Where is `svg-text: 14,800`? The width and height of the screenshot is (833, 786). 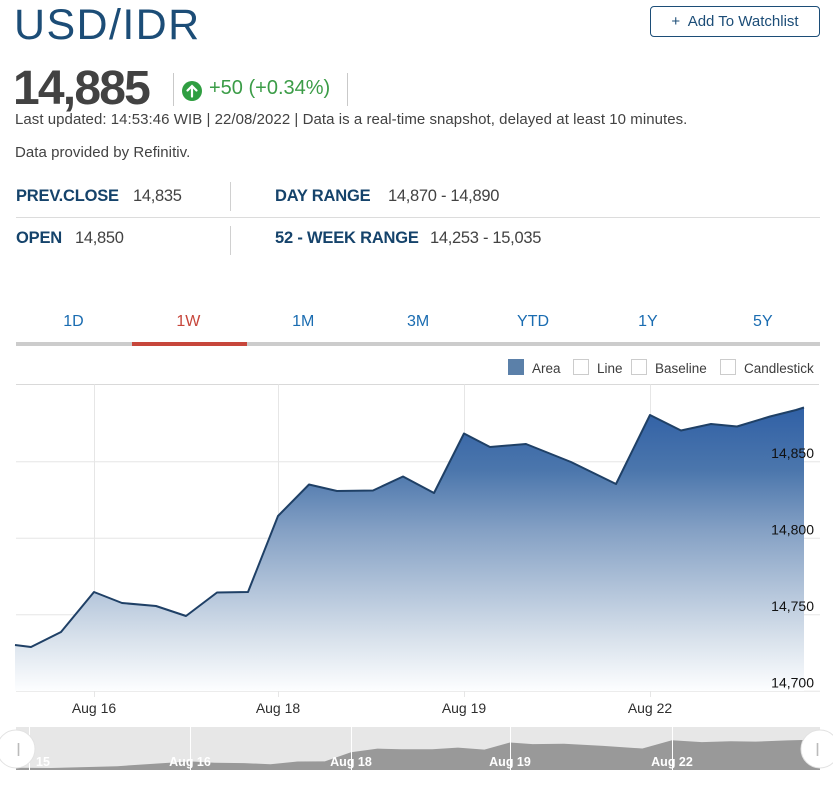 svg-text: 14,800 is located at coordinates (792, 530).